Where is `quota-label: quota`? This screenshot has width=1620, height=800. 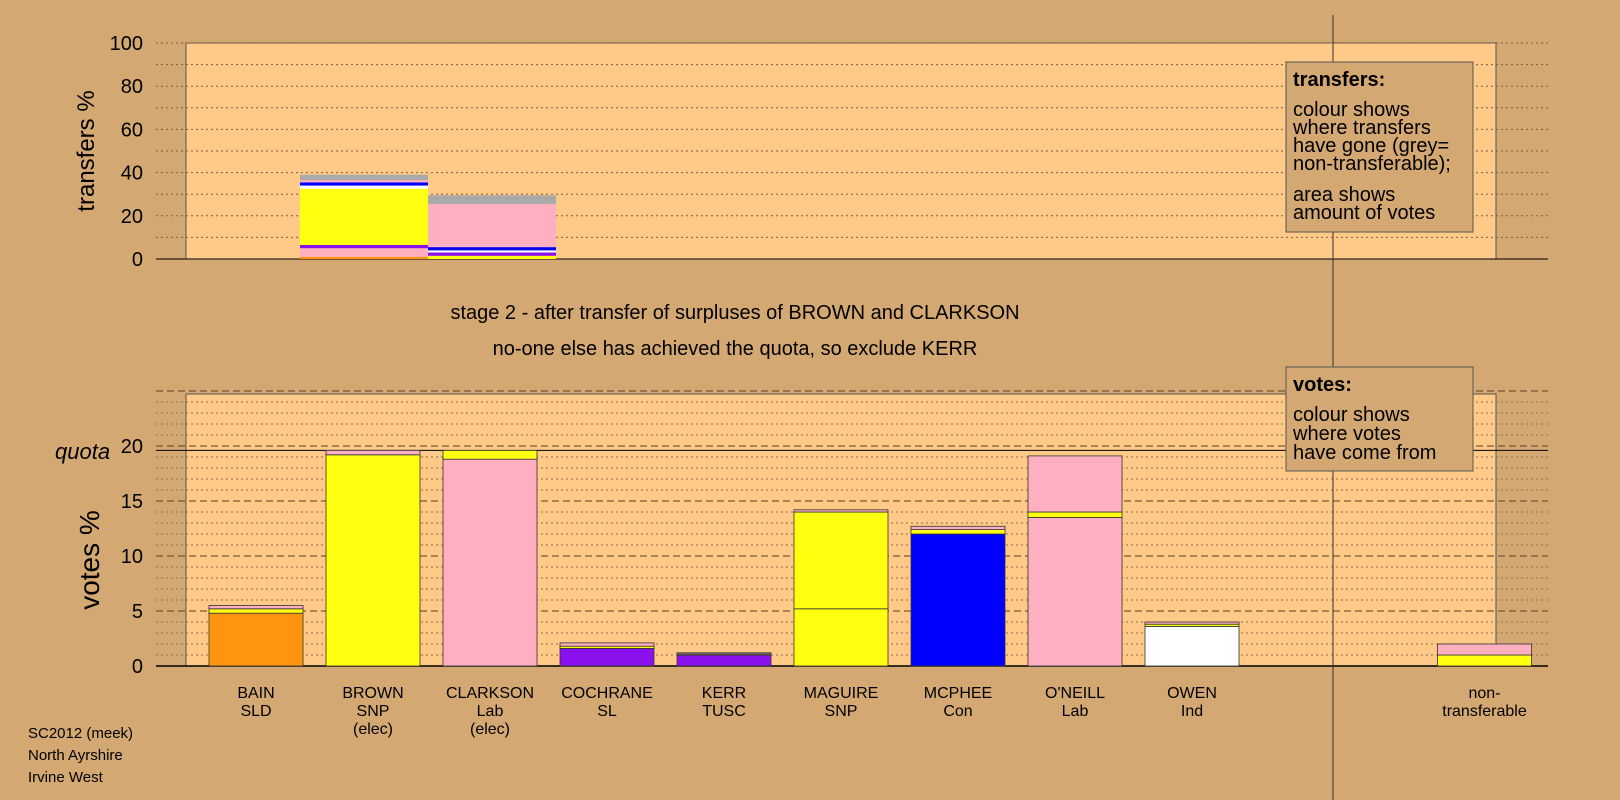
quota-label: quota is located at coordinates (82, 451).